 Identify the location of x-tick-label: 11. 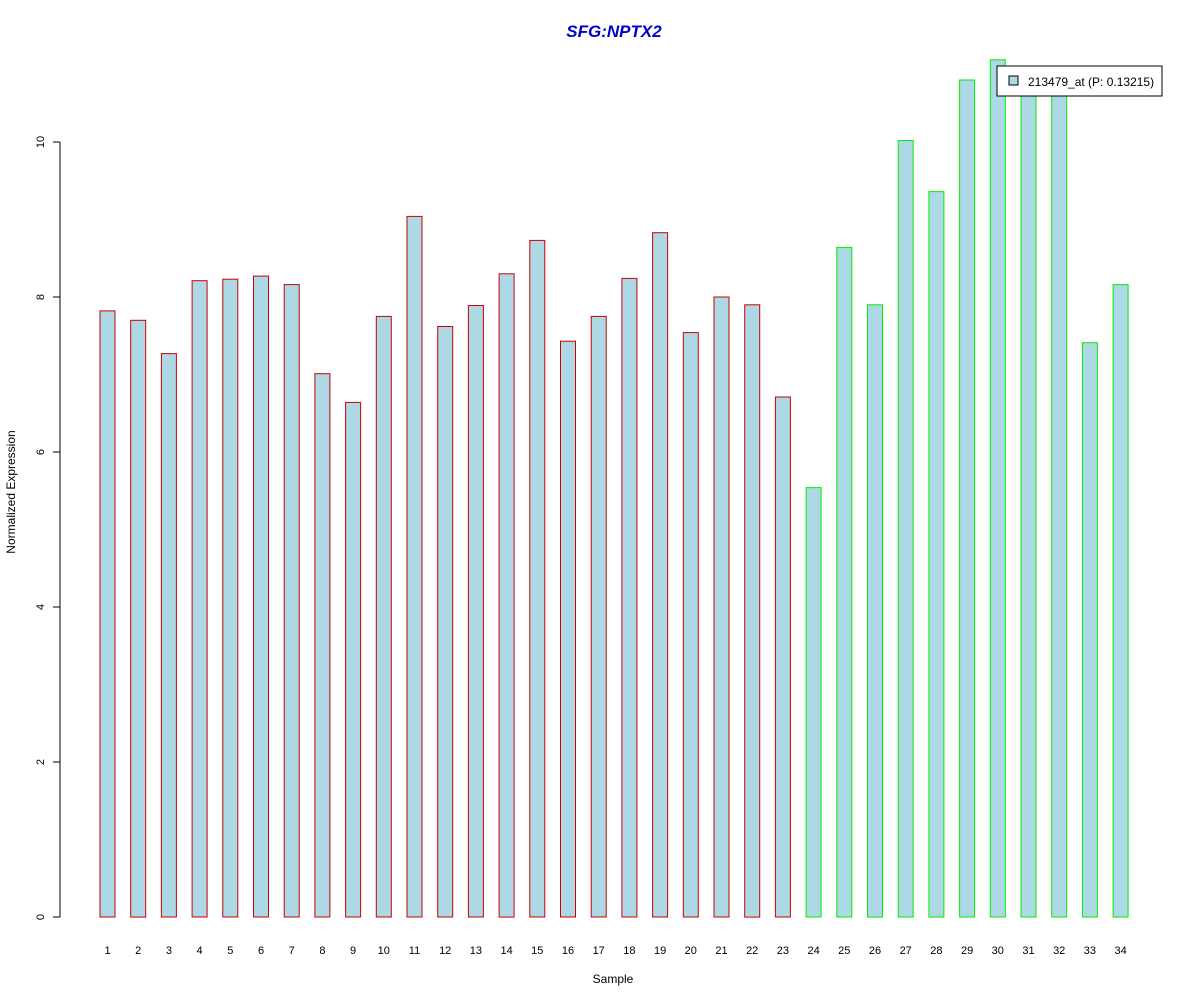
(414, 951).